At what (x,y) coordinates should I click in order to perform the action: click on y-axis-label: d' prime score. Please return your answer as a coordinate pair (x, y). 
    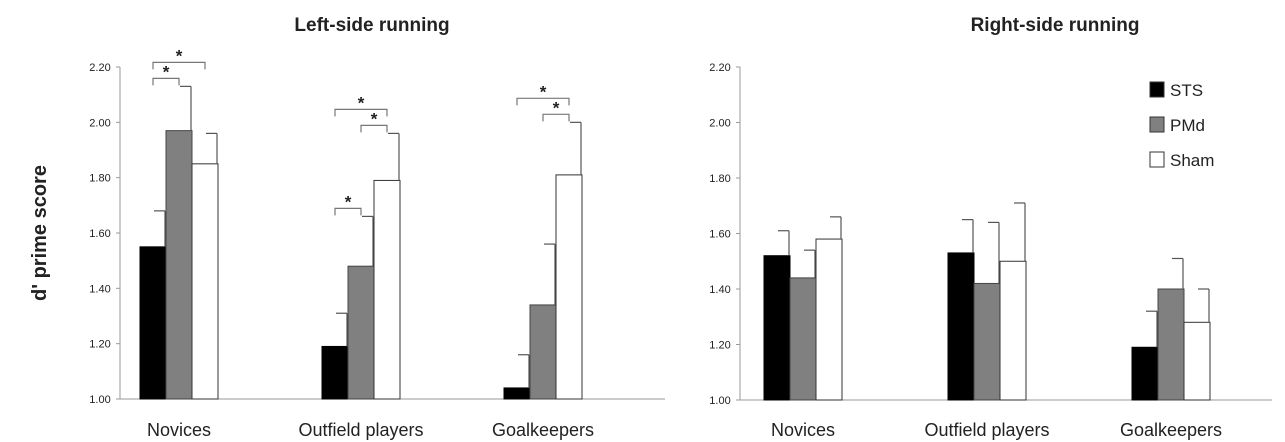
    Looking at the image, I should click on (40, 233).